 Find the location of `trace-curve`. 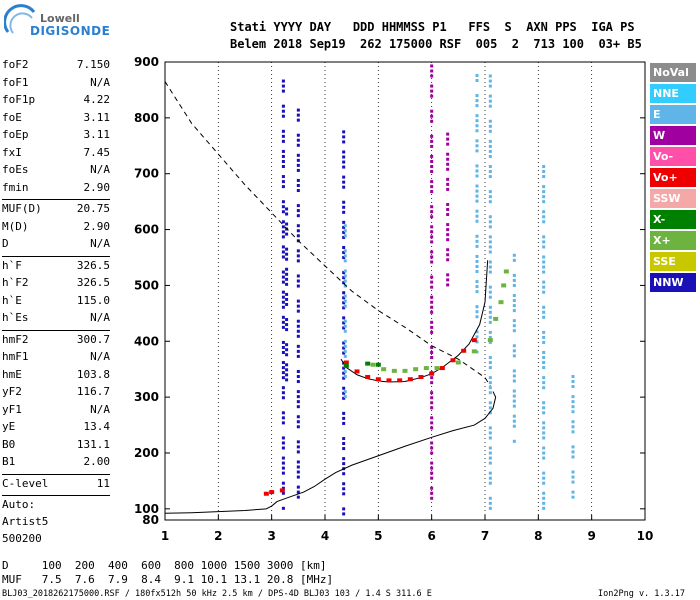

trace-curve is located at coordinates (330, 452).